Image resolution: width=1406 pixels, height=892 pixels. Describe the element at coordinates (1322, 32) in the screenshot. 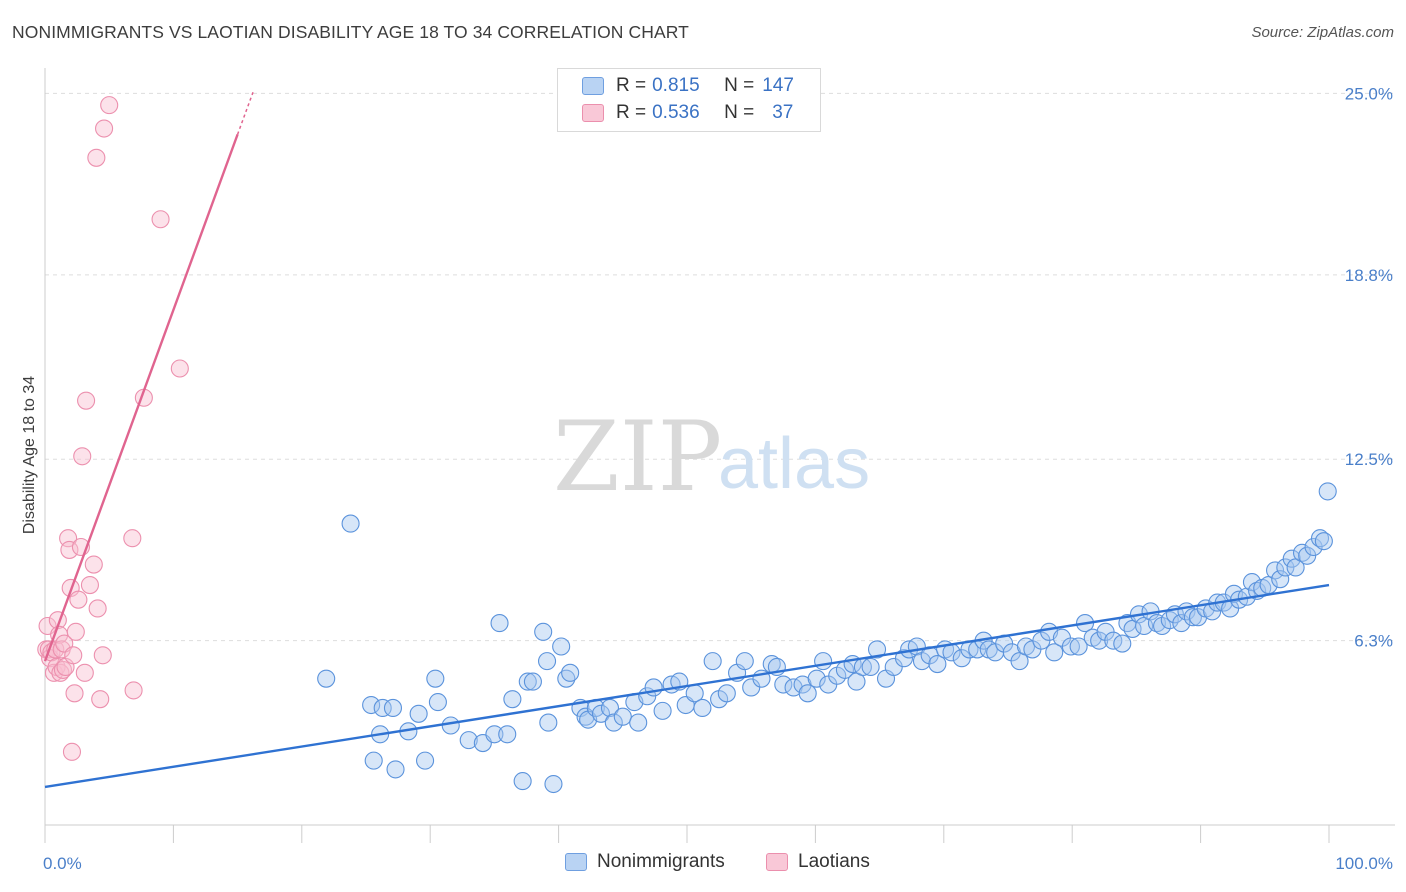

I see `source-note: Source: ZipAtlas.com` at that location.